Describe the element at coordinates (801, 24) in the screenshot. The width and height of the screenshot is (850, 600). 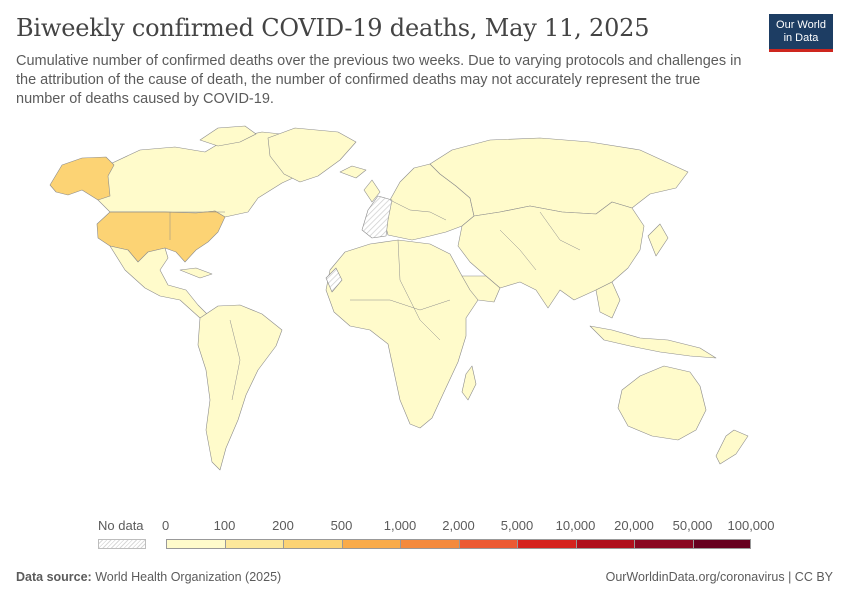
I see `logo-line-1: Our World` at that location.